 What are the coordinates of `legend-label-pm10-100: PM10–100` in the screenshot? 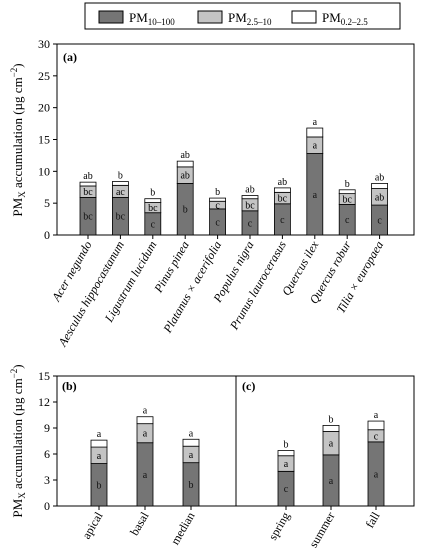 It's located at (152, 18).